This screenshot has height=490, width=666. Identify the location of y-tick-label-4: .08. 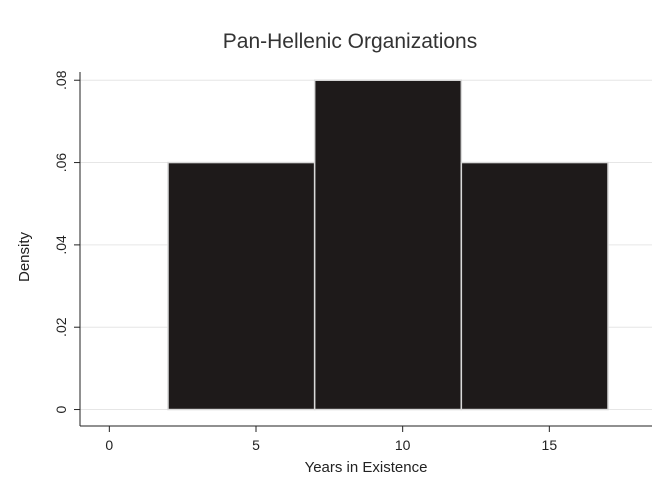
(61, 80).